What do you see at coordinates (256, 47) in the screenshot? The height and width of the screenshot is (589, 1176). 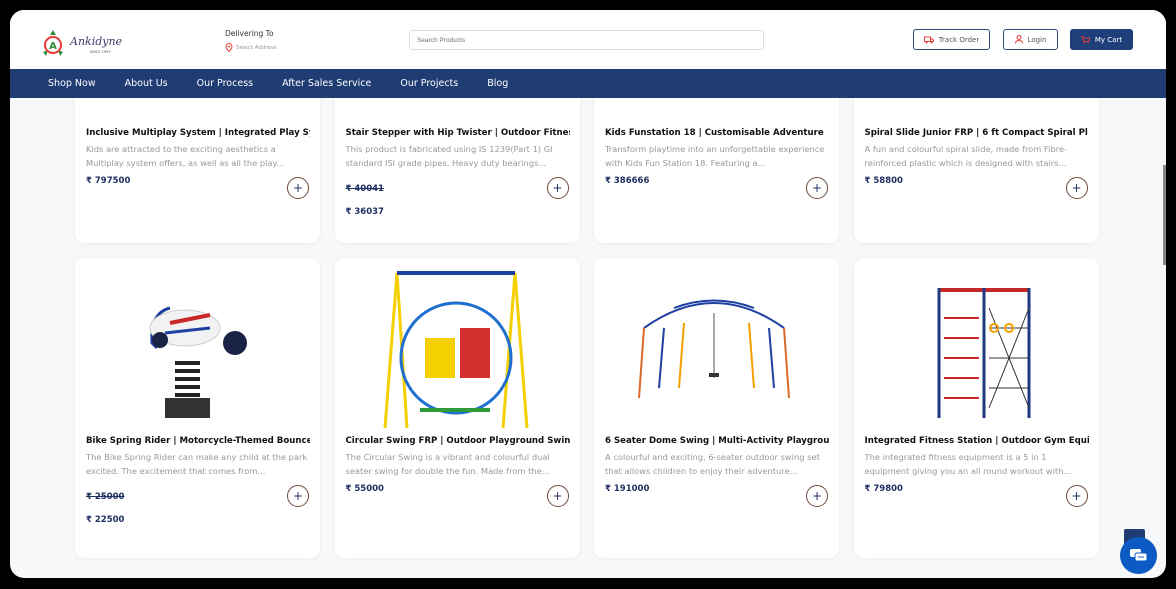 I see `select-address: Select Address` at bounding box center [256, 47].